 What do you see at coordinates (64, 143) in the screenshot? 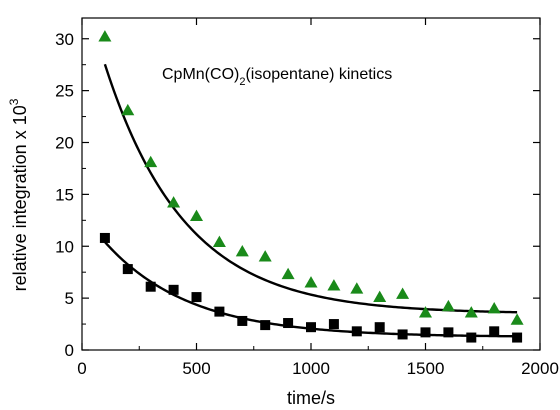
I see `y-tick-label: 20` at bounding box center [64, 143].